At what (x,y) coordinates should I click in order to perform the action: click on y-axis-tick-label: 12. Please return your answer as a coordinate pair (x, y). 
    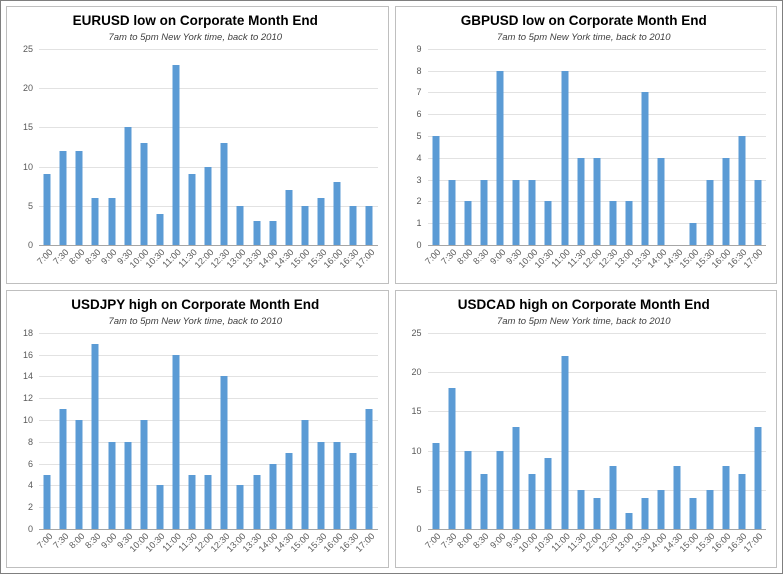
    Looking at the image, I should click on (27, 398).